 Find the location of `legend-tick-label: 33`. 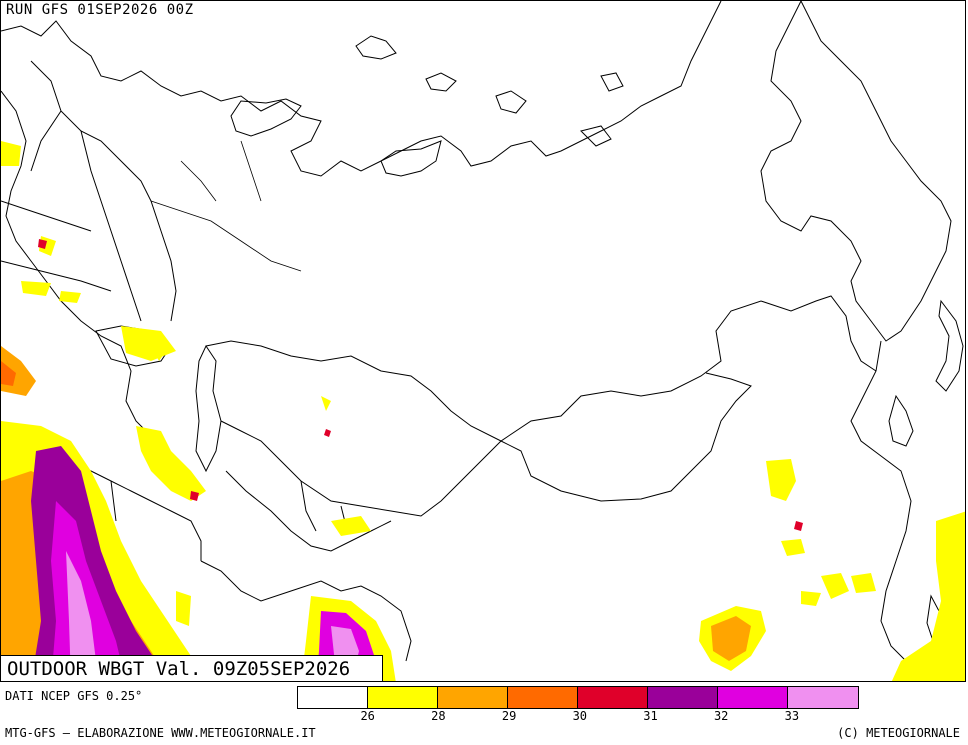

legend-tick-label: 33 is located at coordinates (792, 716).